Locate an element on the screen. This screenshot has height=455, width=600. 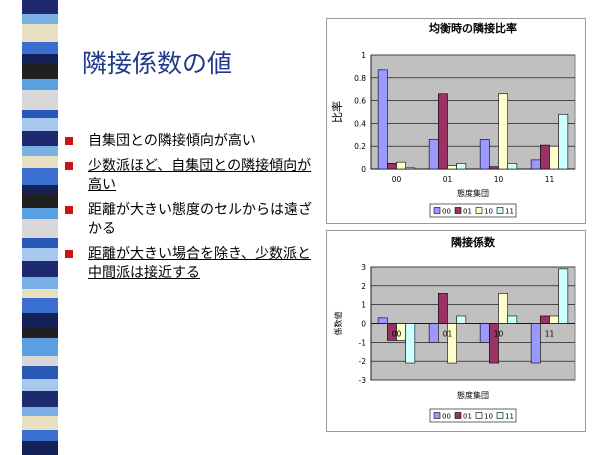
y-tick-label: -2 is located at coordinates (363, 361).